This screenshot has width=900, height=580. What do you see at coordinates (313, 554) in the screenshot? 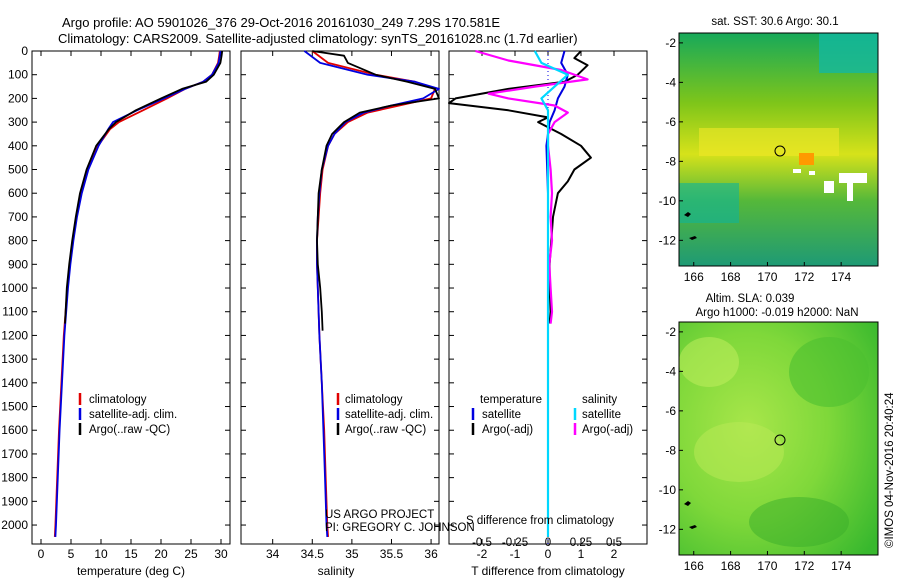
I see `x-tick-label: 34.5` at bounding box center [313, 554].